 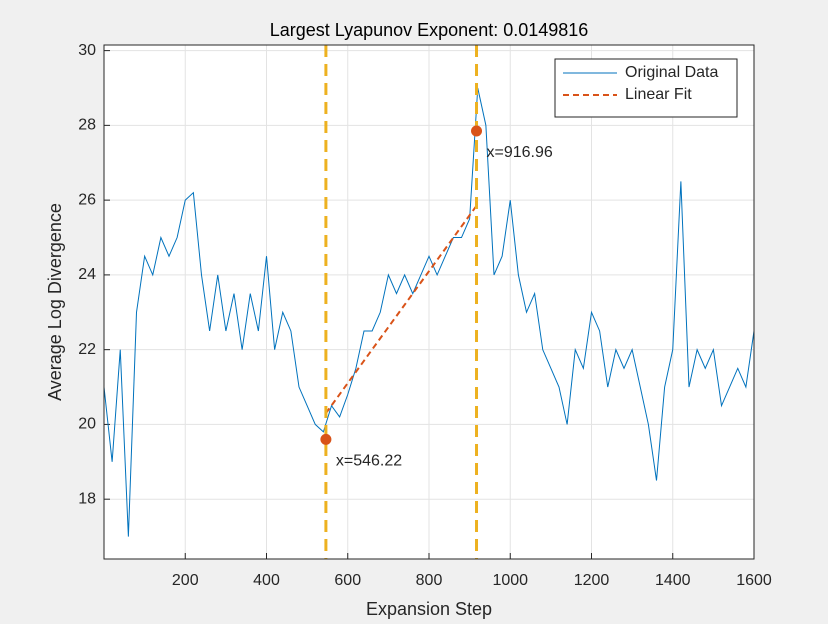 I want to click on y-tick-label: 20, so click(x=87, y=424).